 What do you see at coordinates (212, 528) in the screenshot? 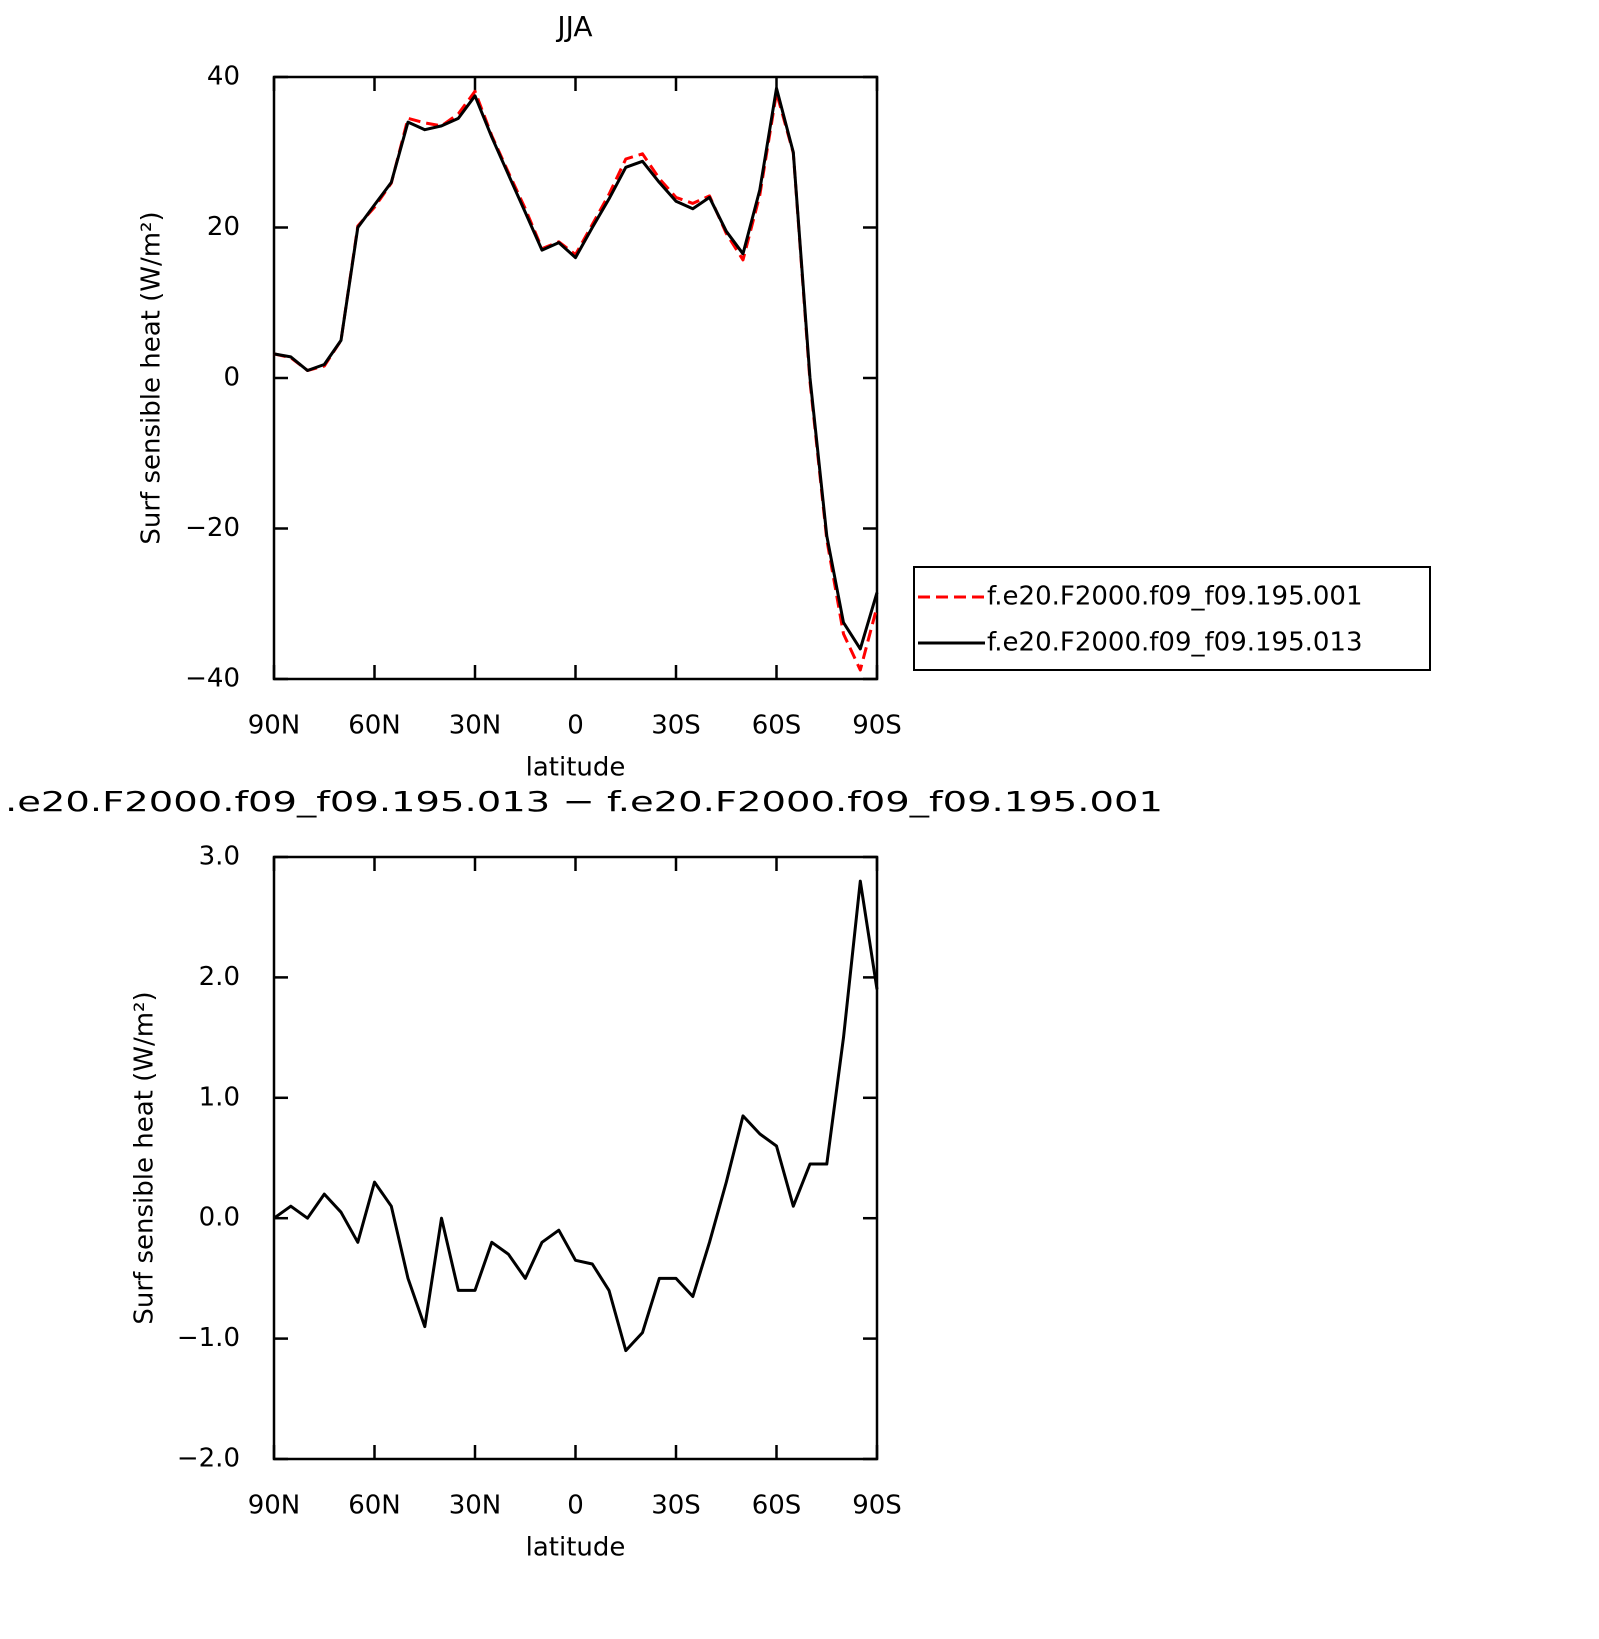
I see `y-tick-label: −20` at bounding box center [212, 528].